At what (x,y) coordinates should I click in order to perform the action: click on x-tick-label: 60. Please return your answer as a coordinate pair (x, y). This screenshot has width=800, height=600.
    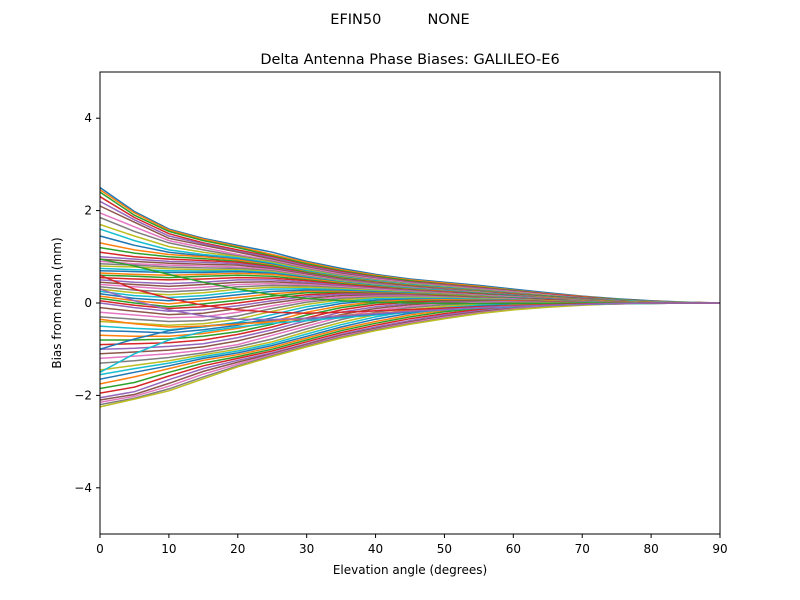
    Looking at the image, I should click on (513, 549).